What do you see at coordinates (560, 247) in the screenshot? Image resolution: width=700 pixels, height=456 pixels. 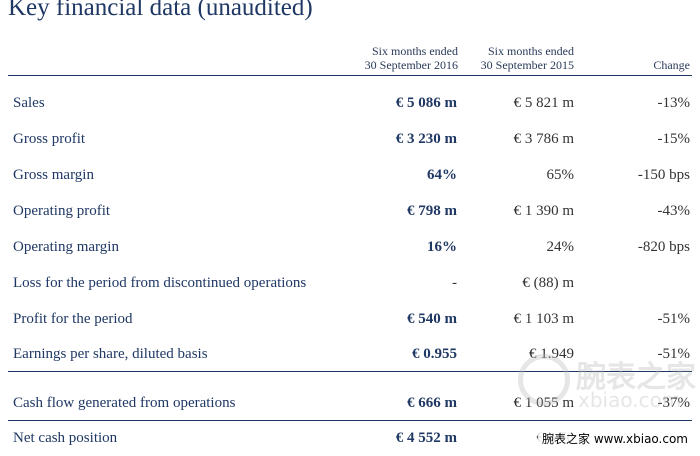 I see `row-previous-value: 24%` at bounding box center [560, 247].